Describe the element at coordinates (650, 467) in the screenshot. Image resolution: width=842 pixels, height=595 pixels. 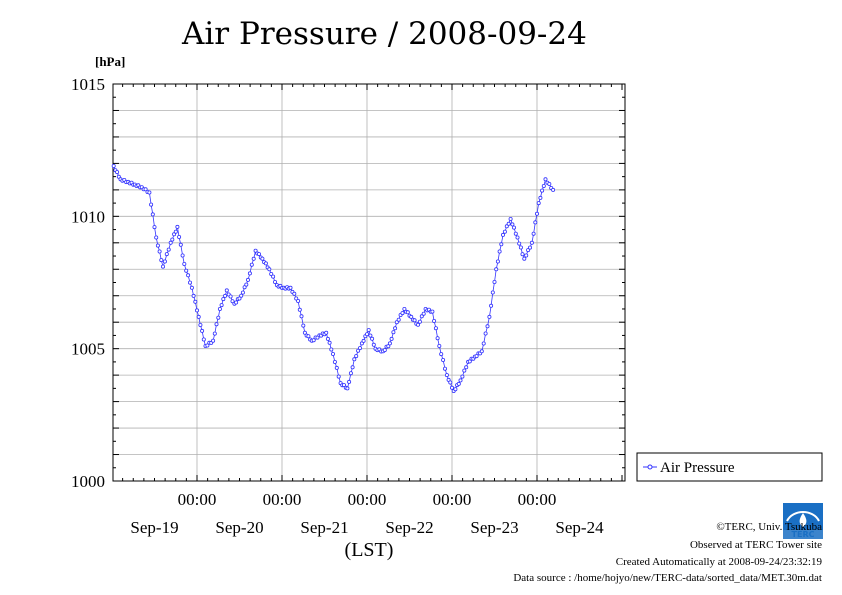
I see `legend-marker` at that location.